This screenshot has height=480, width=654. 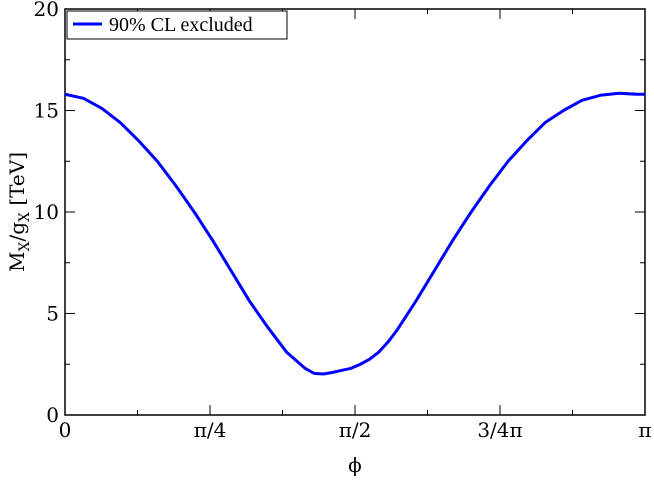 I want to click on y-axis-title-sub1: X, so click(x=25, y=247).